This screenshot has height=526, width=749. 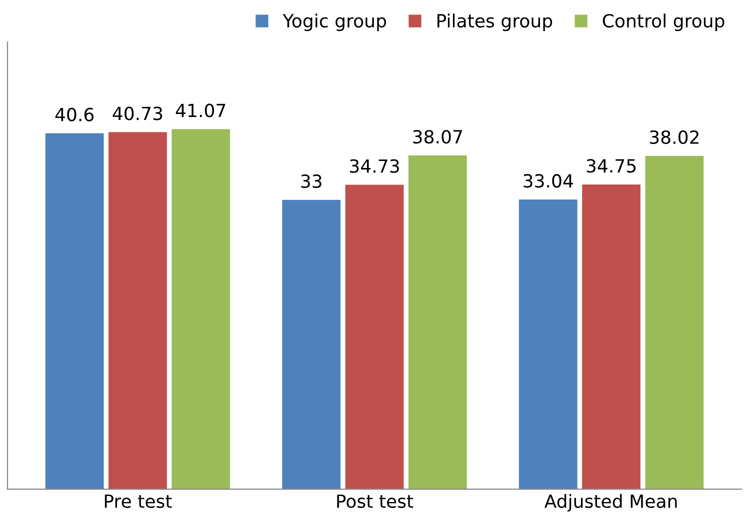 I want to click on x-tick-label: Pre test, so click(x=138, y=501).